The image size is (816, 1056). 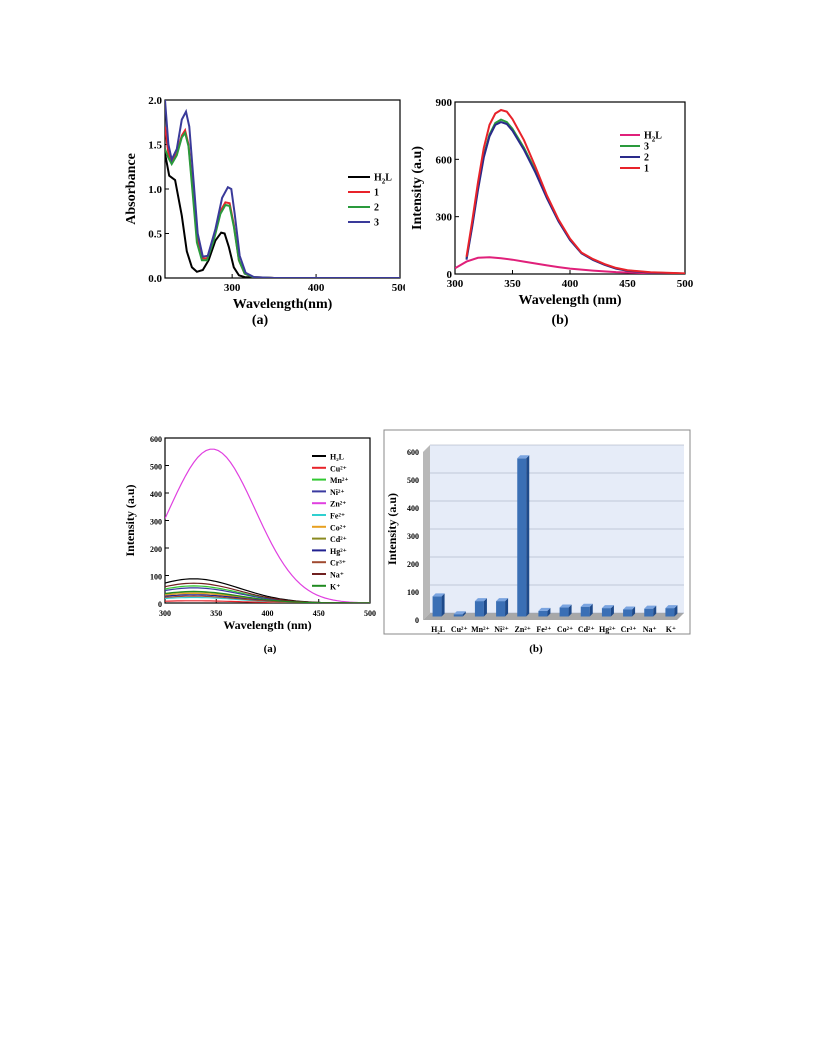 I want to click on legend-label-1: 1, so click(x=376, y=193).